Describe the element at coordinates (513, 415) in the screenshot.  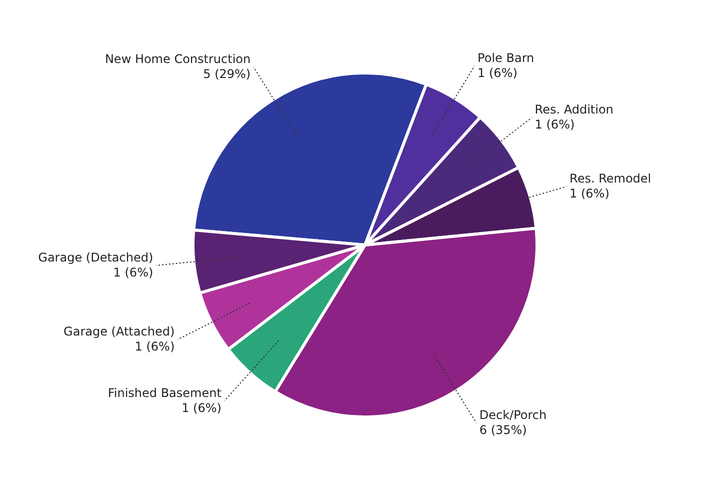
I see `slice-label: Deck/Porch` at that location.